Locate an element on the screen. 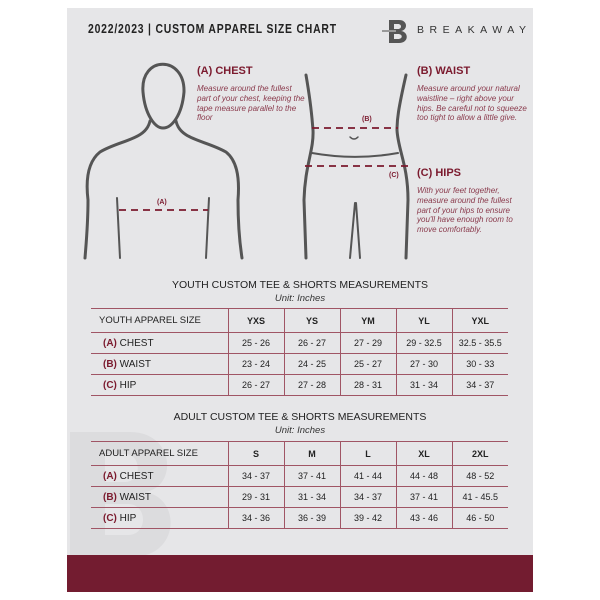 This screenshot has width=600, height=600. header-row: YOUTH APPAREL SIZE YXS YS YM YL YXL is located at coordinates (299, 320).